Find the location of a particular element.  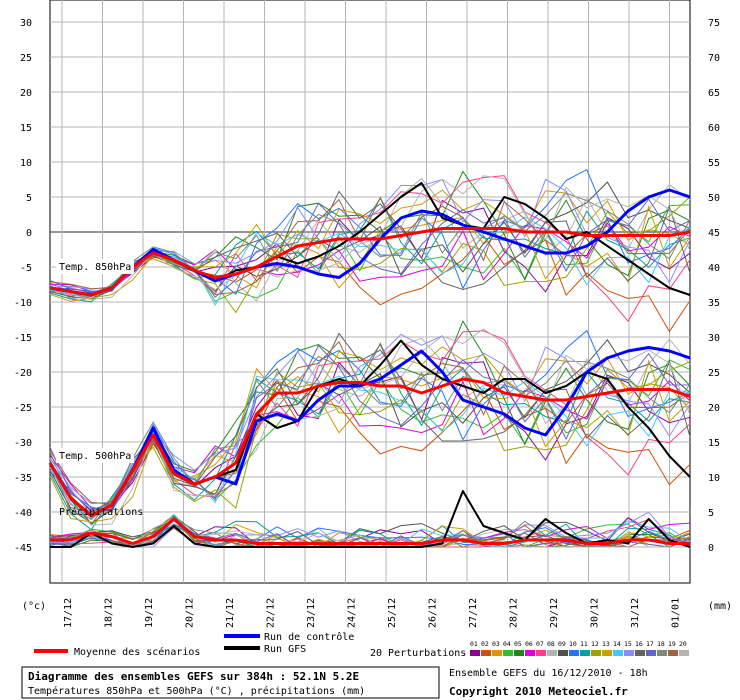

right-tick-label: 55 is located at coordinates (714, 163).